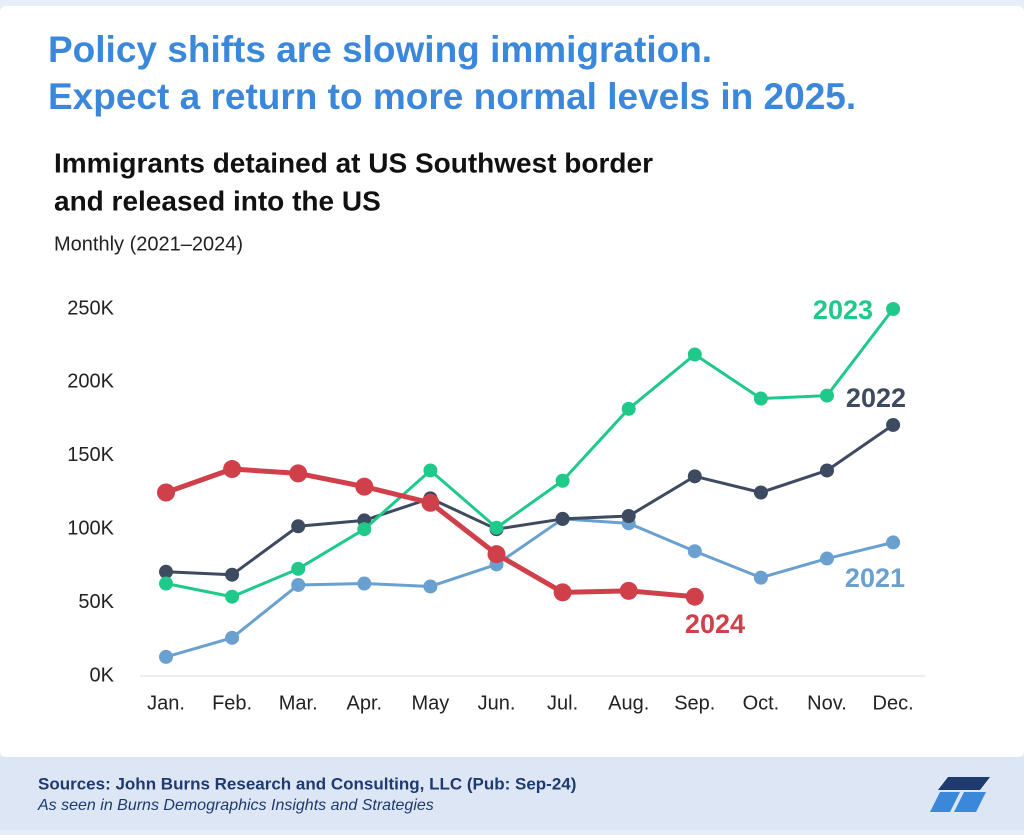  Describe the element at coordinates (380, 49) in the screenshot. I see `headline: Policy shifts are slowing immigration.` at that location.